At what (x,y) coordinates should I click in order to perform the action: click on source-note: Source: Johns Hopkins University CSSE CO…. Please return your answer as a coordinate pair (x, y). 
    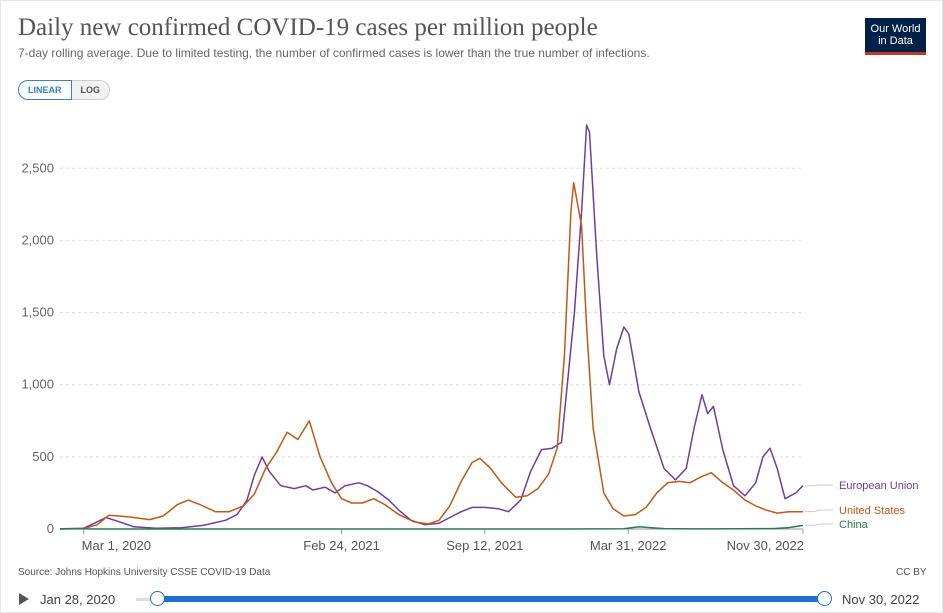
    Looking at the image, I should click on (144, 572).